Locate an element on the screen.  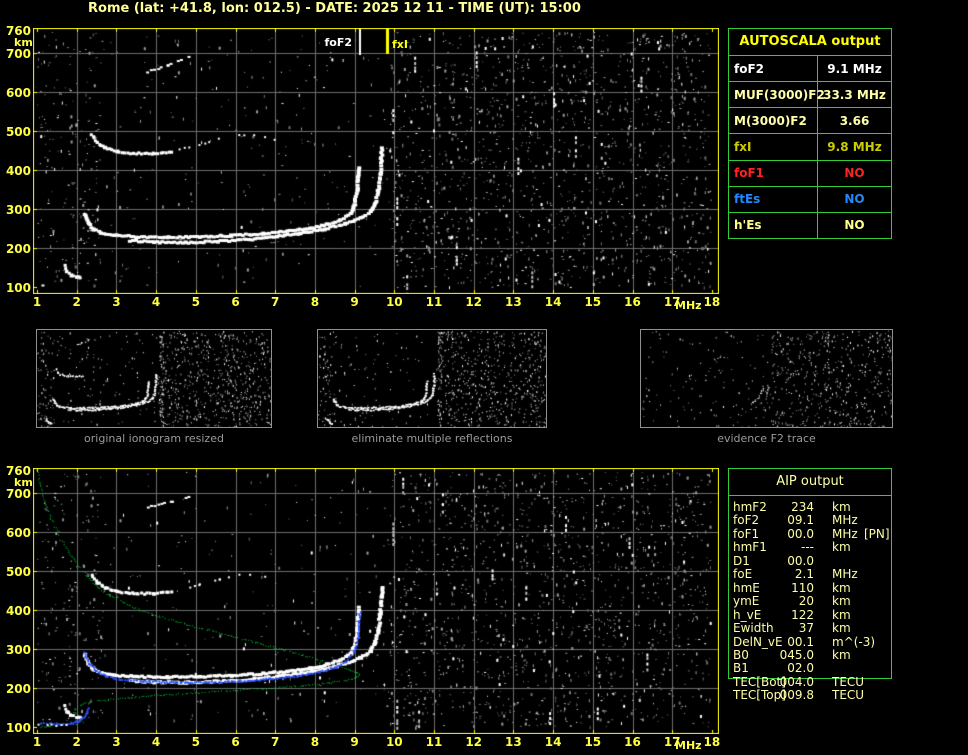
aip-param-unit: TECU is located at coordinates (848, 695).